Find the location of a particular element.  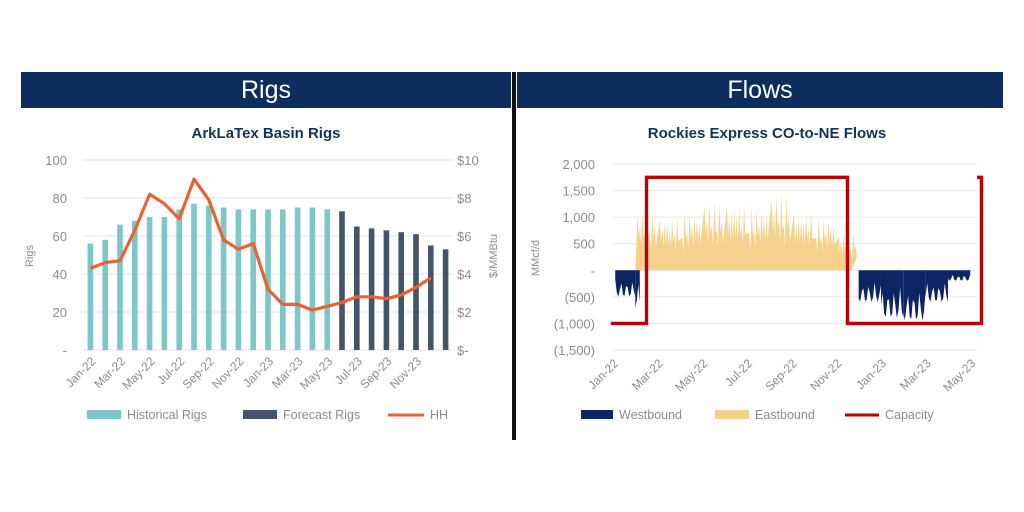

x-tick-label: Nov-23 is located at coordinates (405, 372).